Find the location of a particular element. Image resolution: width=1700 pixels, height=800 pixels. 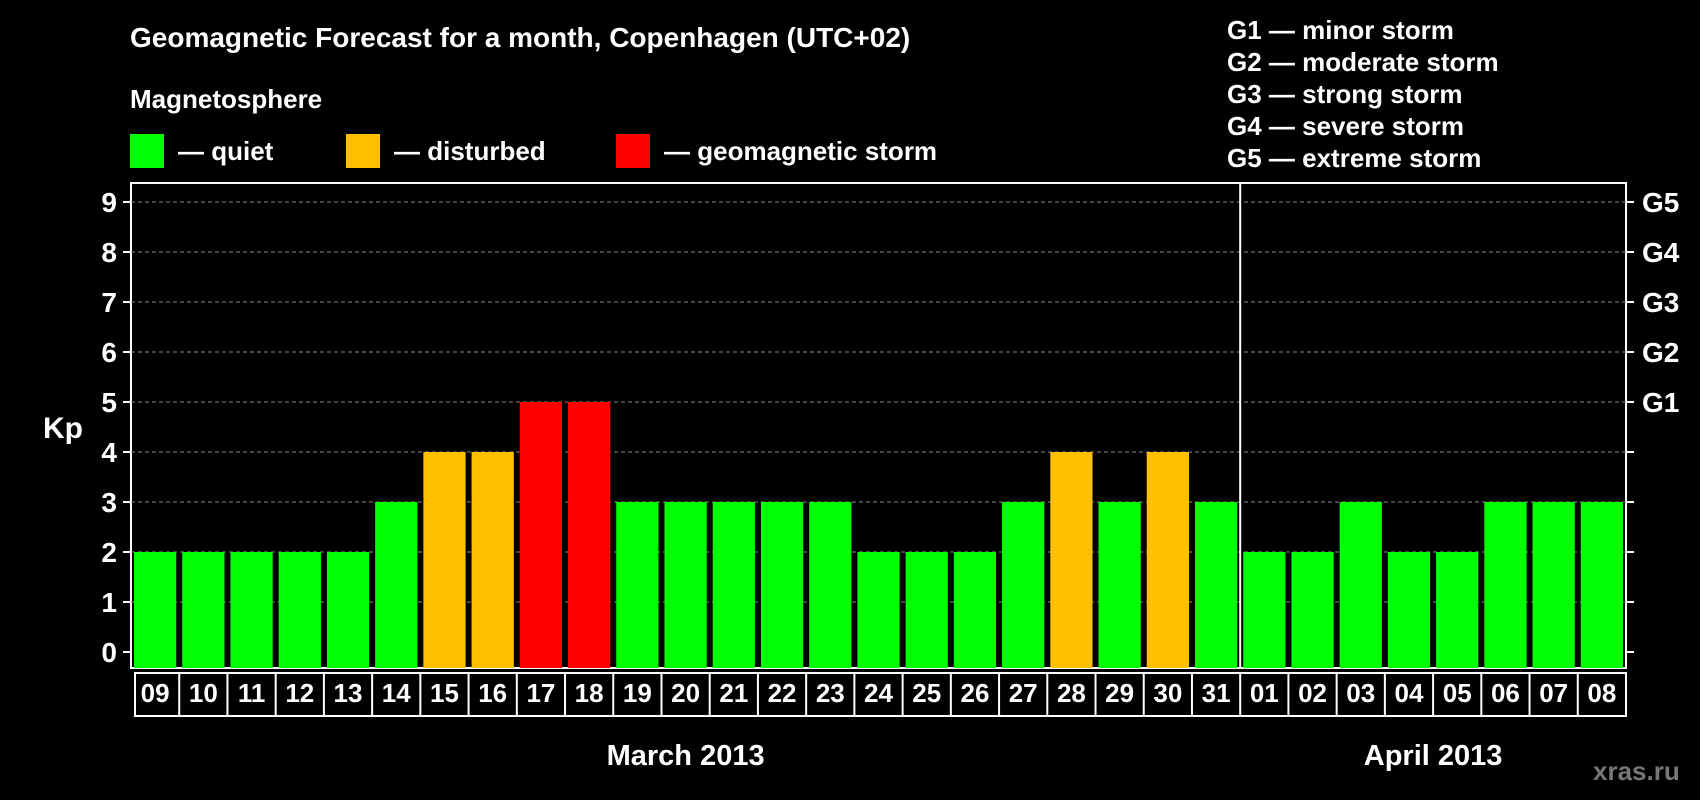

y-tick-label-0: 0 is located at coordinates (109, 652).